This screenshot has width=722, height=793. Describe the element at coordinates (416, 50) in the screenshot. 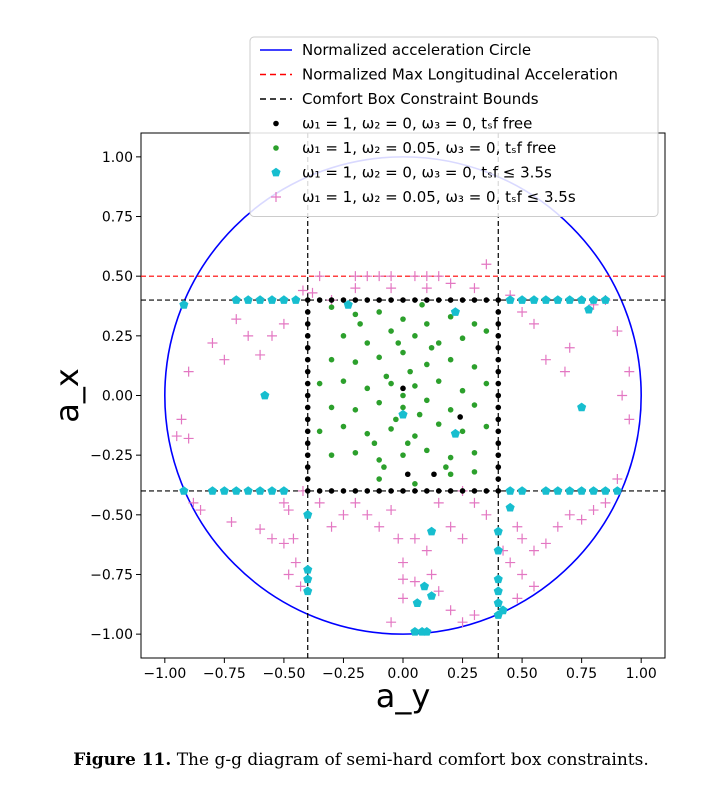

I see `legend-label: Normalized acceleration Circle` at that location.